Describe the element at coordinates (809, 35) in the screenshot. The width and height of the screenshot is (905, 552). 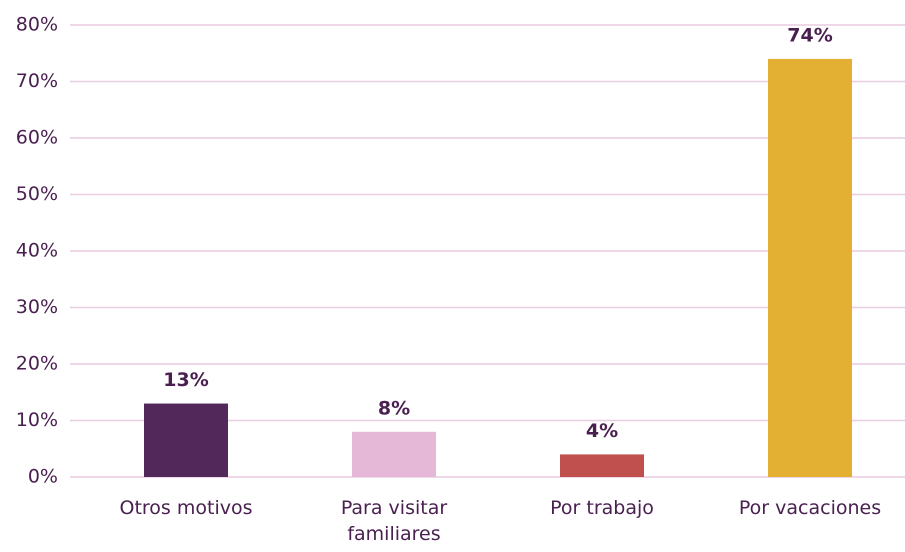
I see `value-label: 74%` at that location.